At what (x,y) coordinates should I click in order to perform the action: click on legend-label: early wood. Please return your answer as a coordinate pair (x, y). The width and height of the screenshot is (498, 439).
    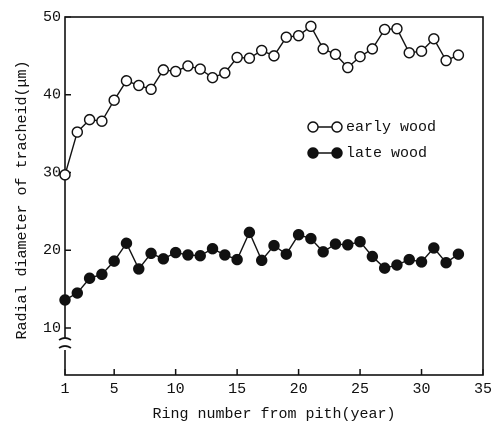
    Looking at the image, I should click on (391, 127).